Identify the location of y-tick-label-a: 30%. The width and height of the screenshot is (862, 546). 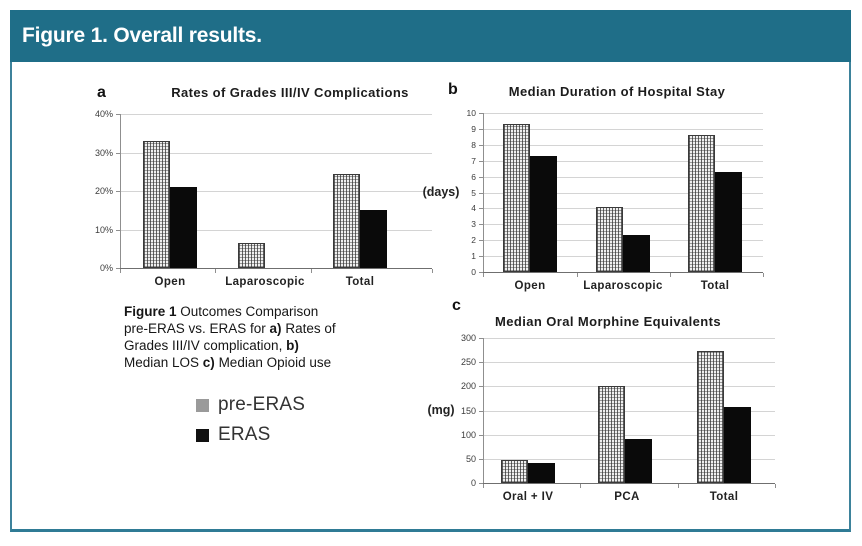
(103, 152).